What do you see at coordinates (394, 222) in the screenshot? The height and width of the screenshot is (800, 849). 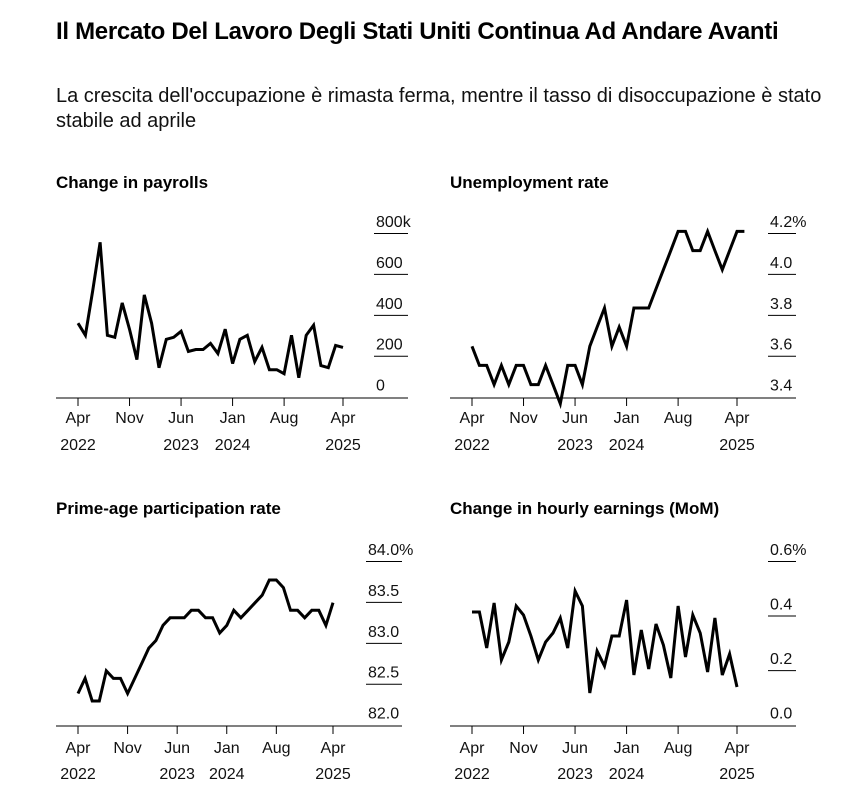 I see `y-tick-label: 800k` at bounding box center [394, 222].